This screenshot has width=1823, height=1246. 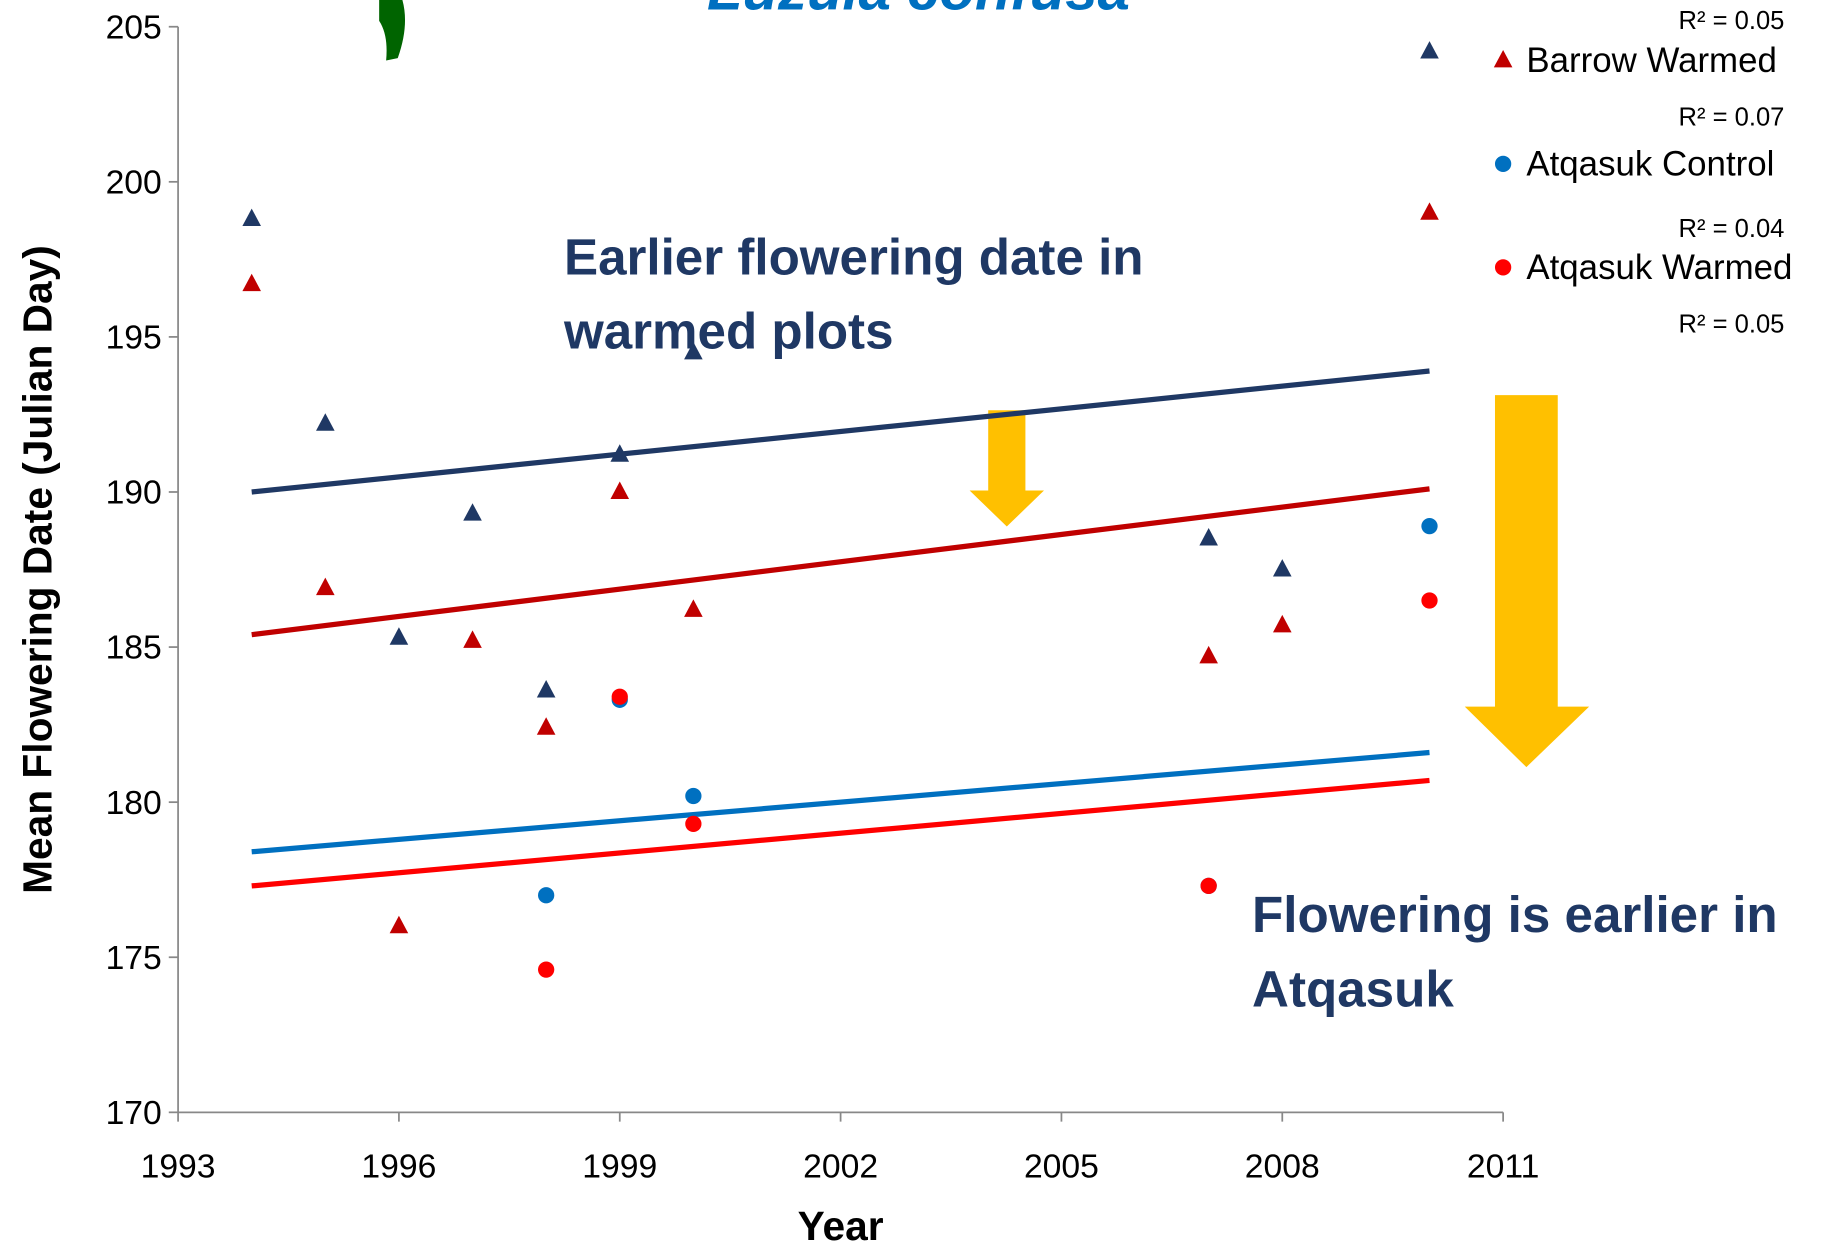 What do you see at coordinates (840, 1166) in the screenshot?
I see `x-tick-label: 2002` at bounding box center [840, 1166].